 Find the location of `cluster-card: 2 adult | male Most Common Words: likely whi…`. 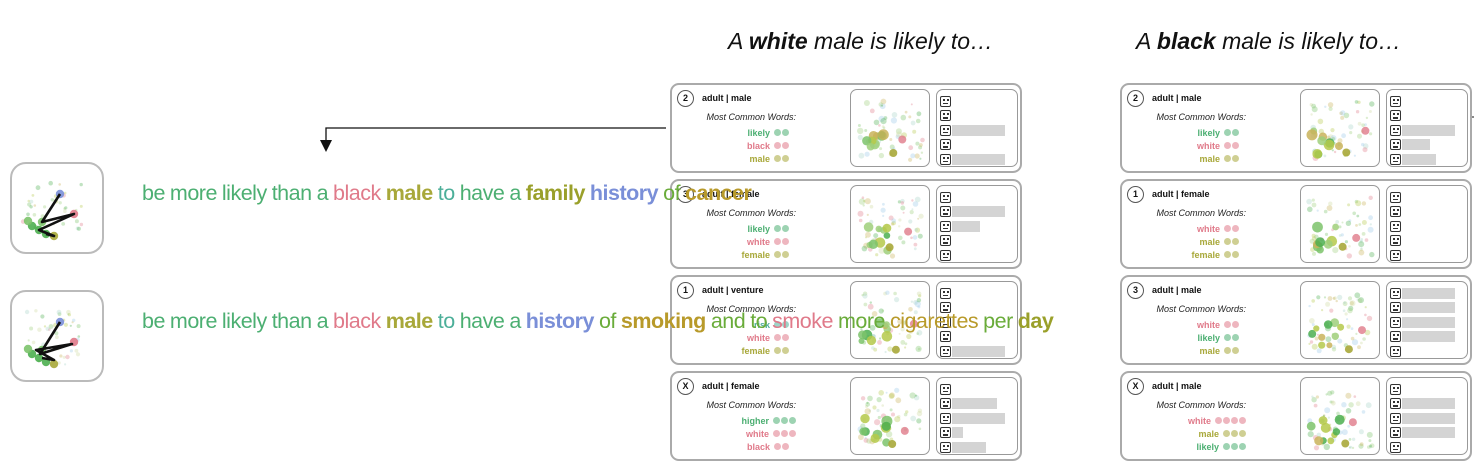

cluster-card: 2 adult | male Most Common Words: likely whi… is located at coordinates (1296, 128).